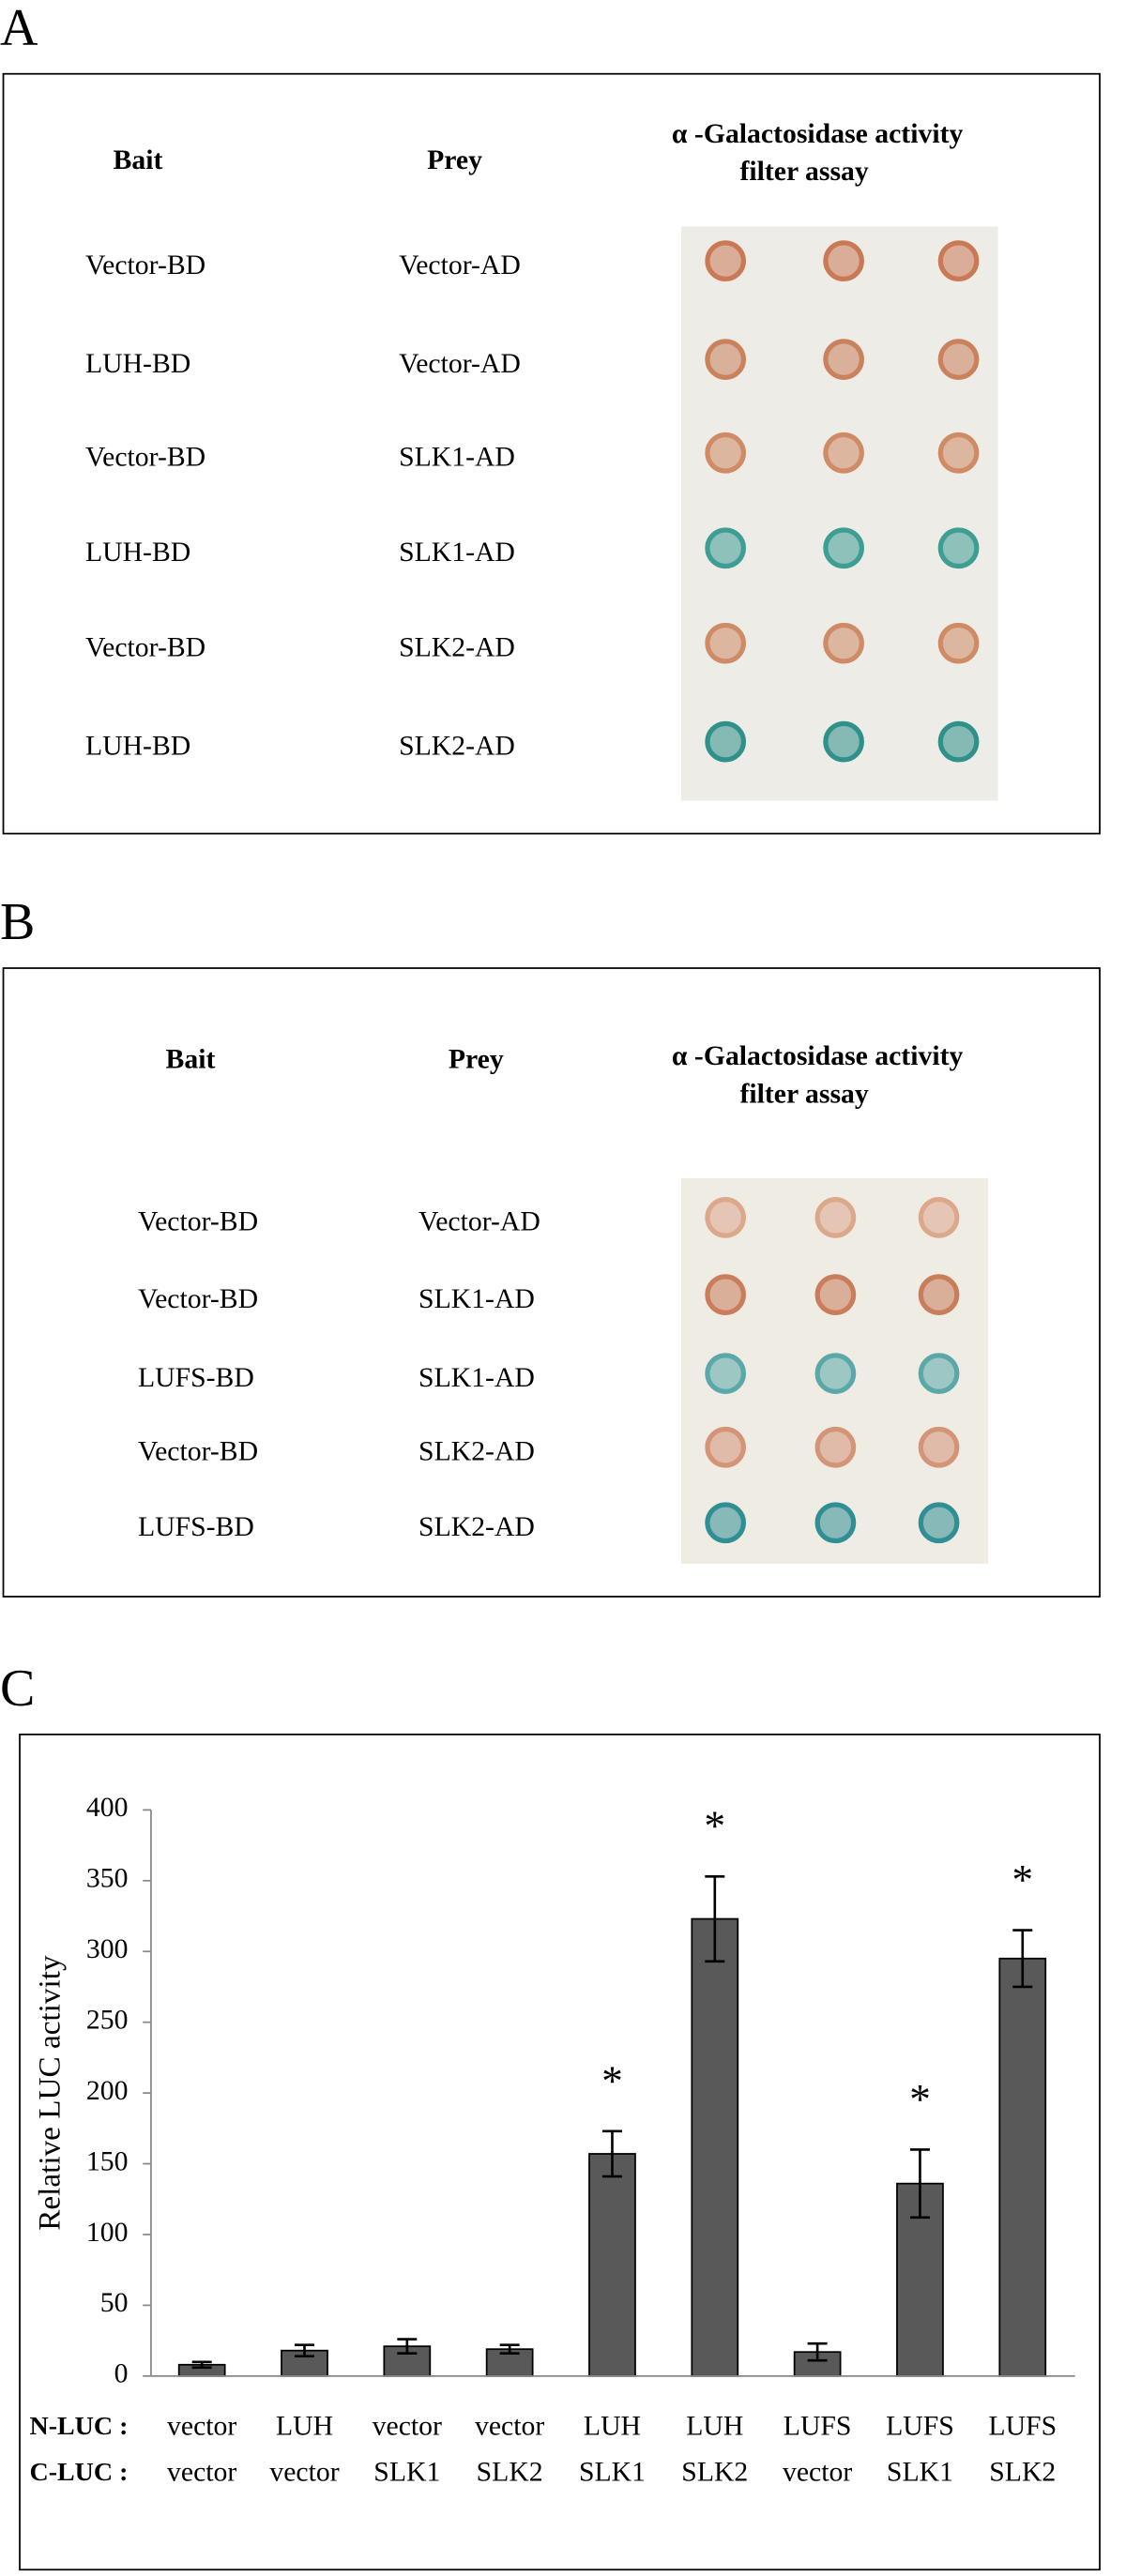 Image resolution: width=1126 pixels, height=2576 pixels. Describe the element at coordinates (107, 2233) in the screenshot. I see `y-tick-label: 100` at that location.